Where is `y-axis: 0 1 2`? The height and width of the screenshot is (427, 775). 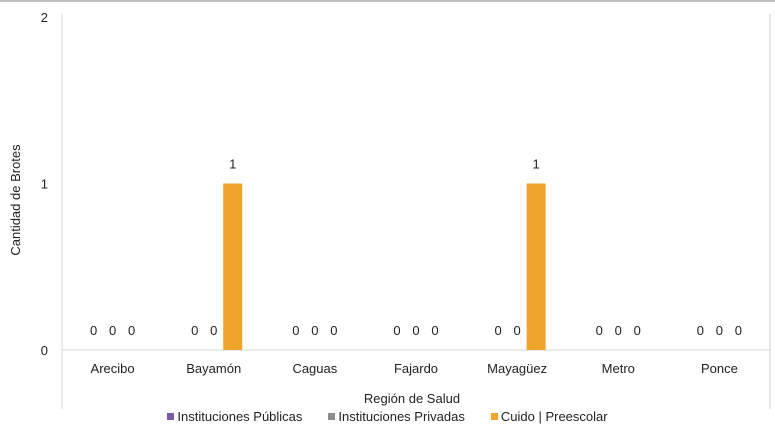 y-axis: 0 1 2 is located at coordinates (52, 209).